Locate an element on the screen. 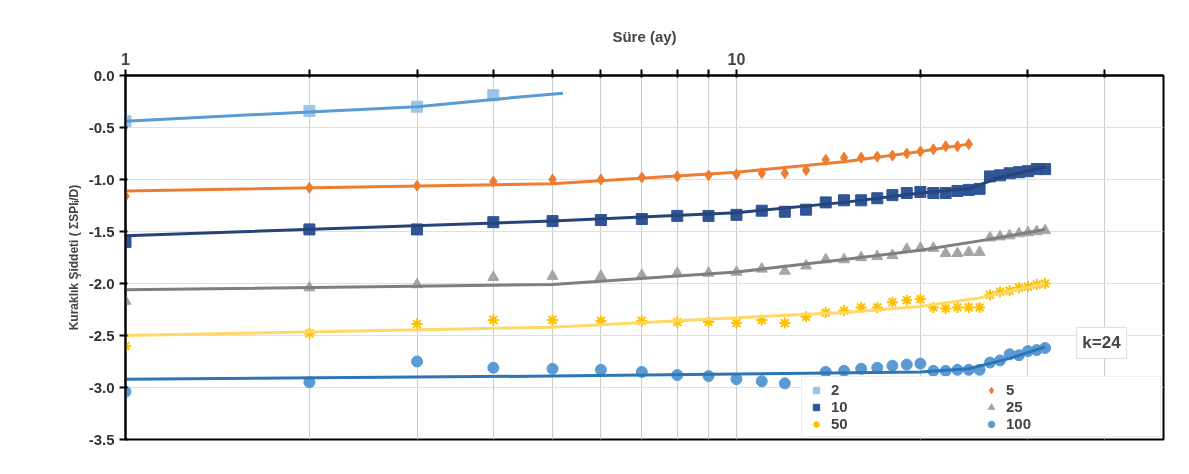  legend-label: 10 is located at coordinates (840, 406).